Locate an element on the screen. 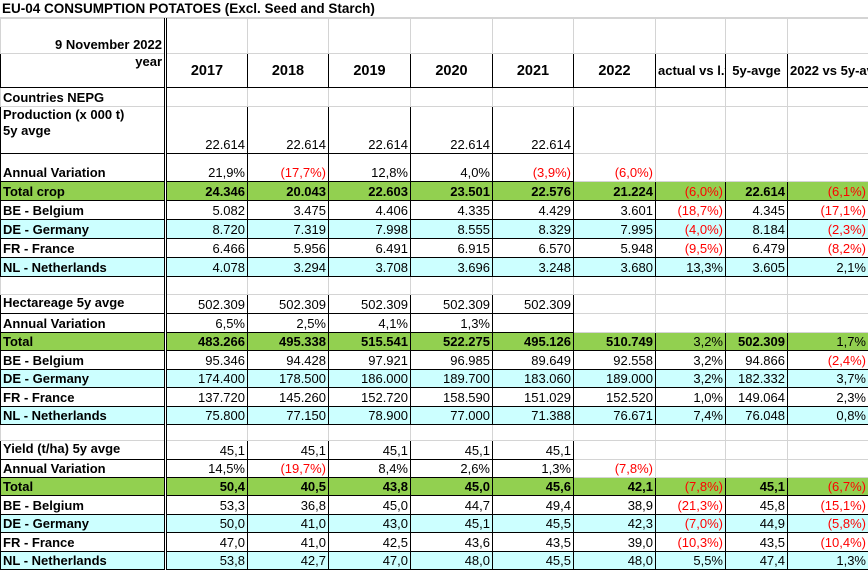 This screenshot has width=868, height=570. cell-2019: 515.541 is located at coordinates (370, 342).